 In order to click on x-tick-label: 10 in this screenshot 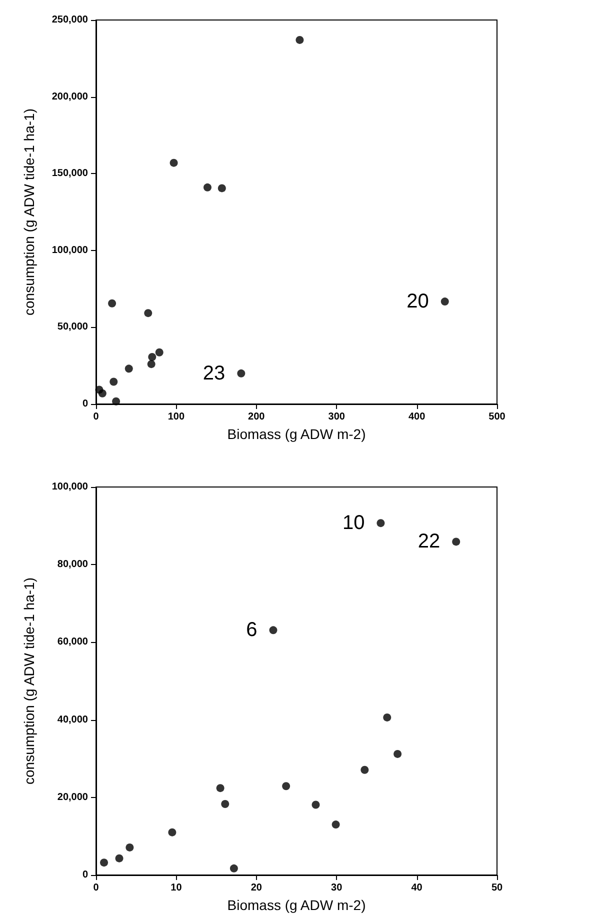, I will do `click(176, 888)`.